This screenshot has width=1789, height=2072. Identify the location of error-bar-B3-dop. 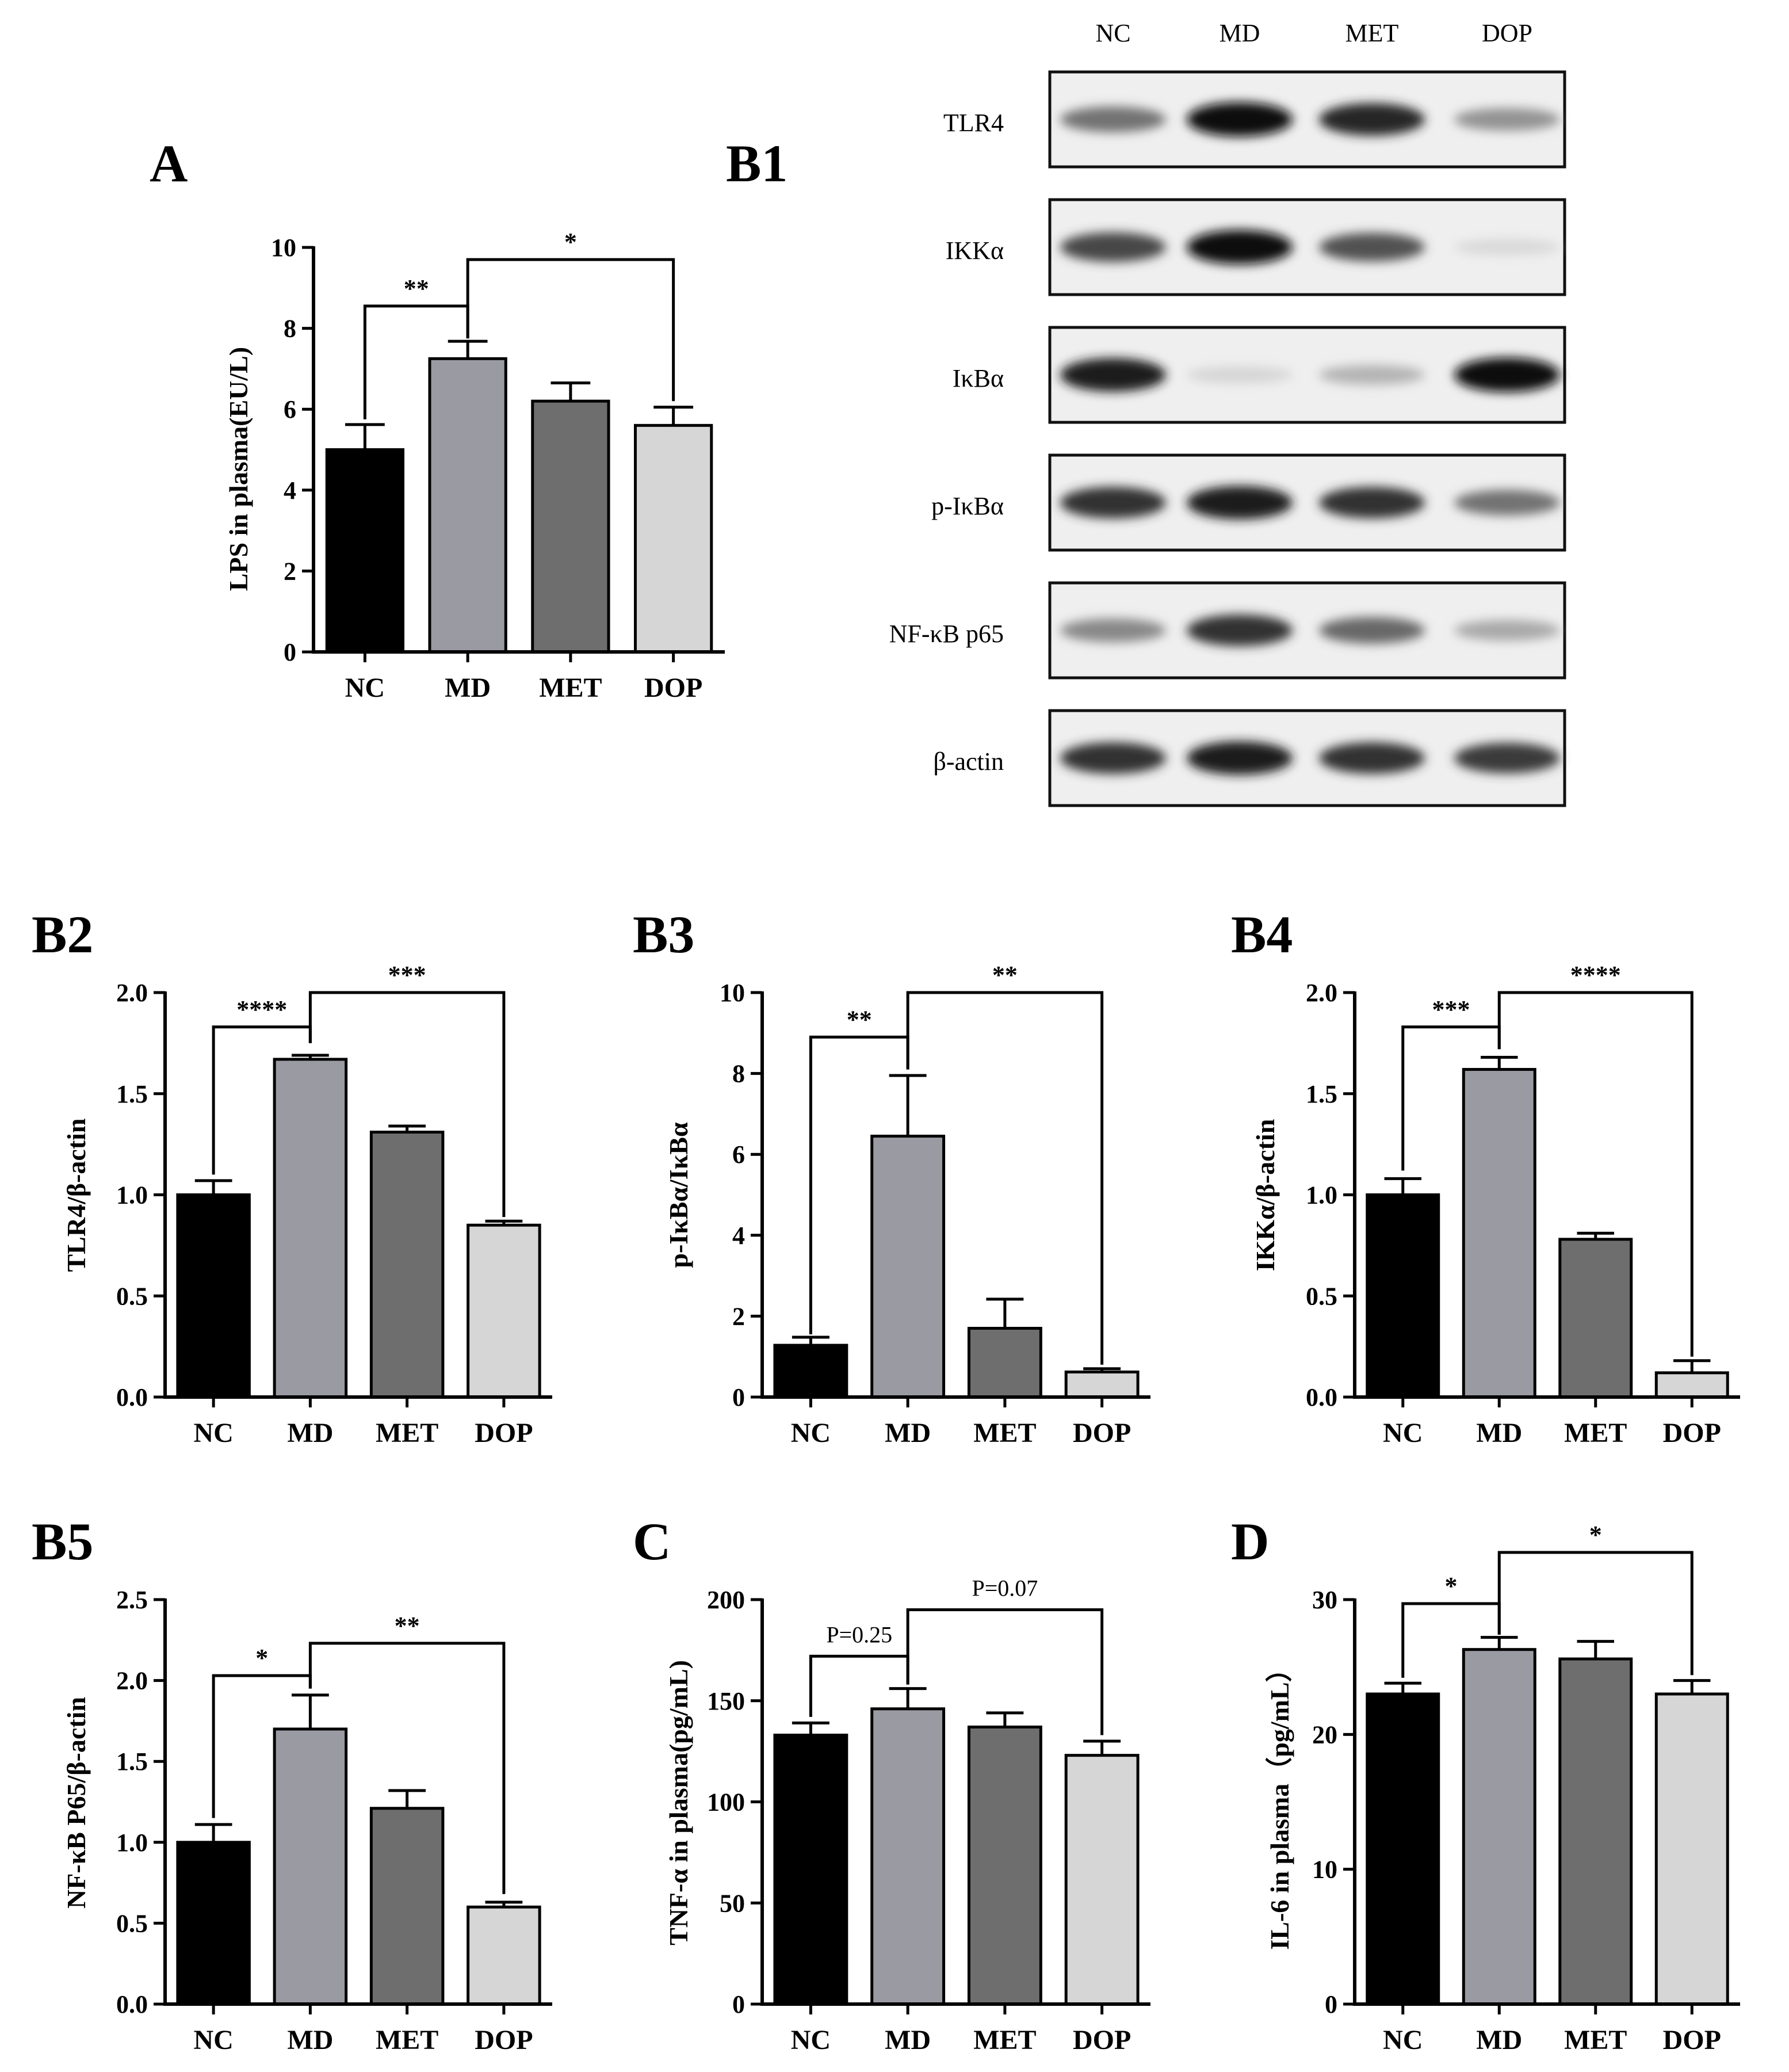
(1102, 1369).